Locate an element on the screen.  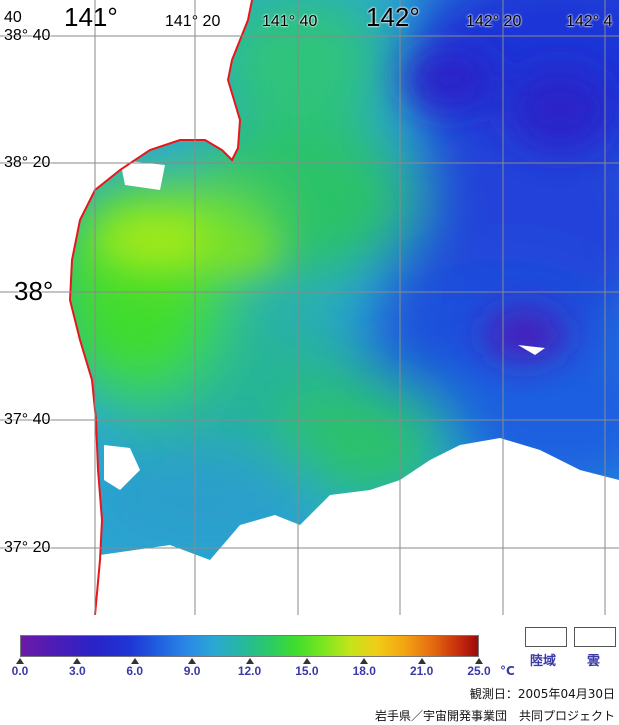
colorbar-tick-label: 12.0 is located at coordinates (249, 671).